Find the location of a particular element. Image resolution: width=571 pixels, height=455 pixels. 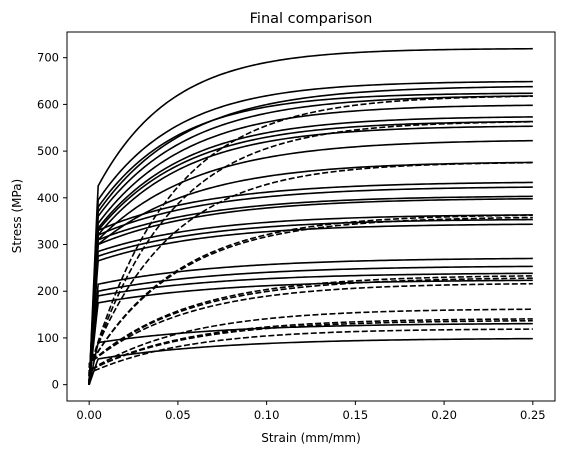

y-tick-label: 600 is located at coordinates (48, 104).